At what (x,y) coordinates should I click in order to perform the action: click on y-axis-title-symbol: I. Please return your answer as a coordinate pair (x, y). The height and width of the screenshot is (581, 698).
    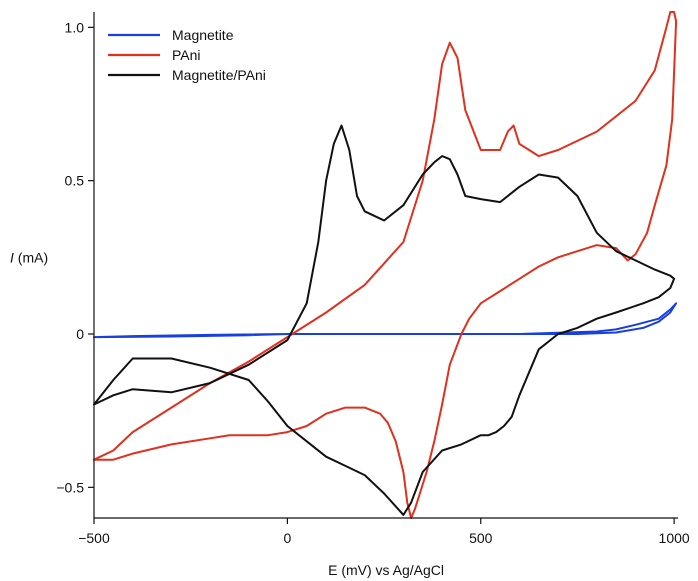
    Looking at the image, I should click on (12, 257).